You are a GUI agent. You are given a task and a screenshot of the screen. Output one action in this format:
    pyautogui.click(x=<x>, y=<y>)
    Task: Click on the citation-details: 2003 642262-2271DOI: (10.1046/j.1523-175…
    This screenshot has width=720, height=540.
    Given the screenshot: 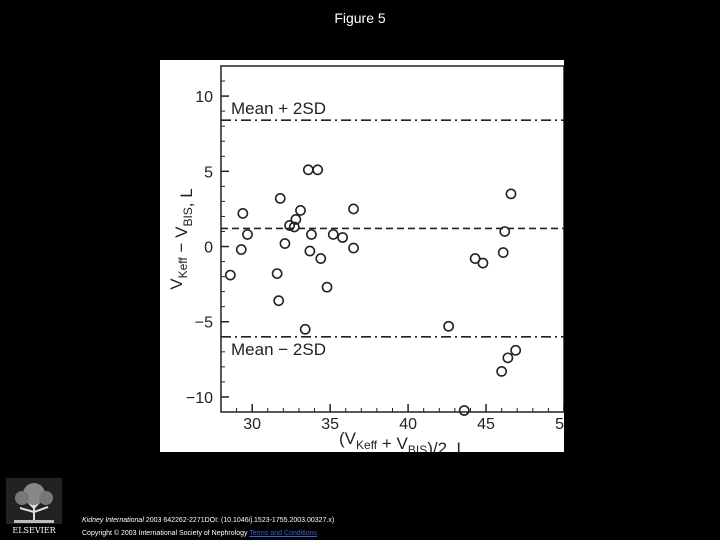 What is the action you would take?
    pyautogui.click(x=239, y=520)
    